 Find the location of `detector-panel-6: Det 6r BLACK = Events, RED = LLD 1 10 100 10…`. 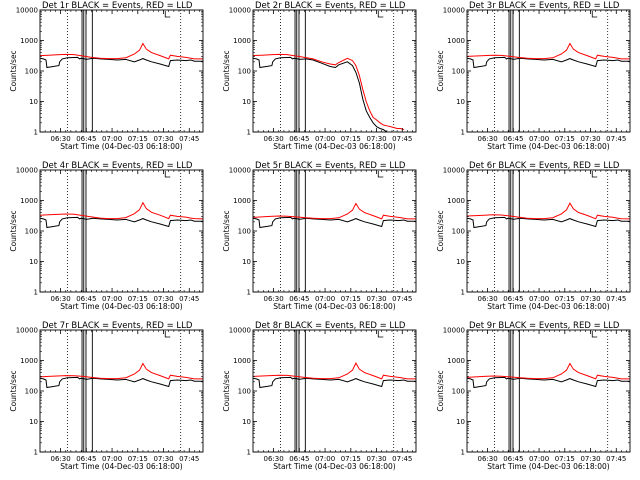

detector-panel-6: Det 6r BLACK = Events, RED = LLD 1 10 100 10… is located at coordinates (533, 236).